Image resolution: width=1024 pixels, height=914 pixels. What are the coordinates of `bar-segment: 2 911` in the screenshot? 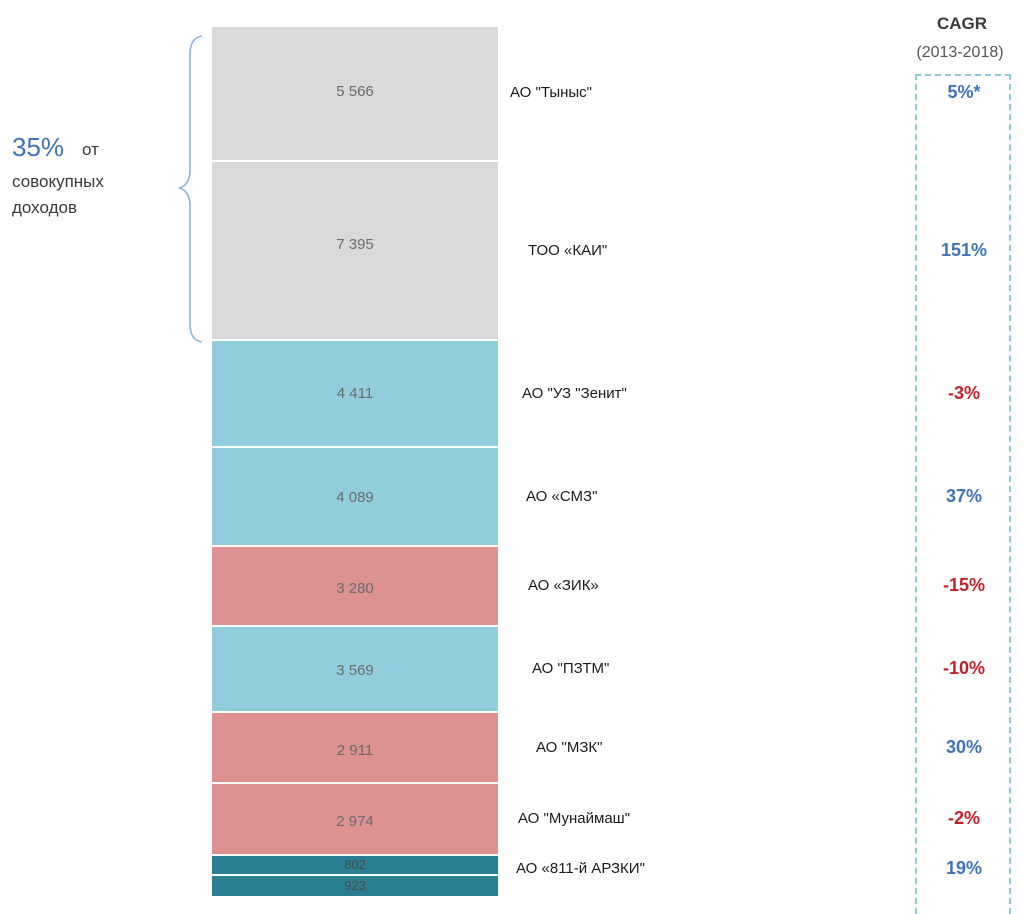 It's located at (355, 749).